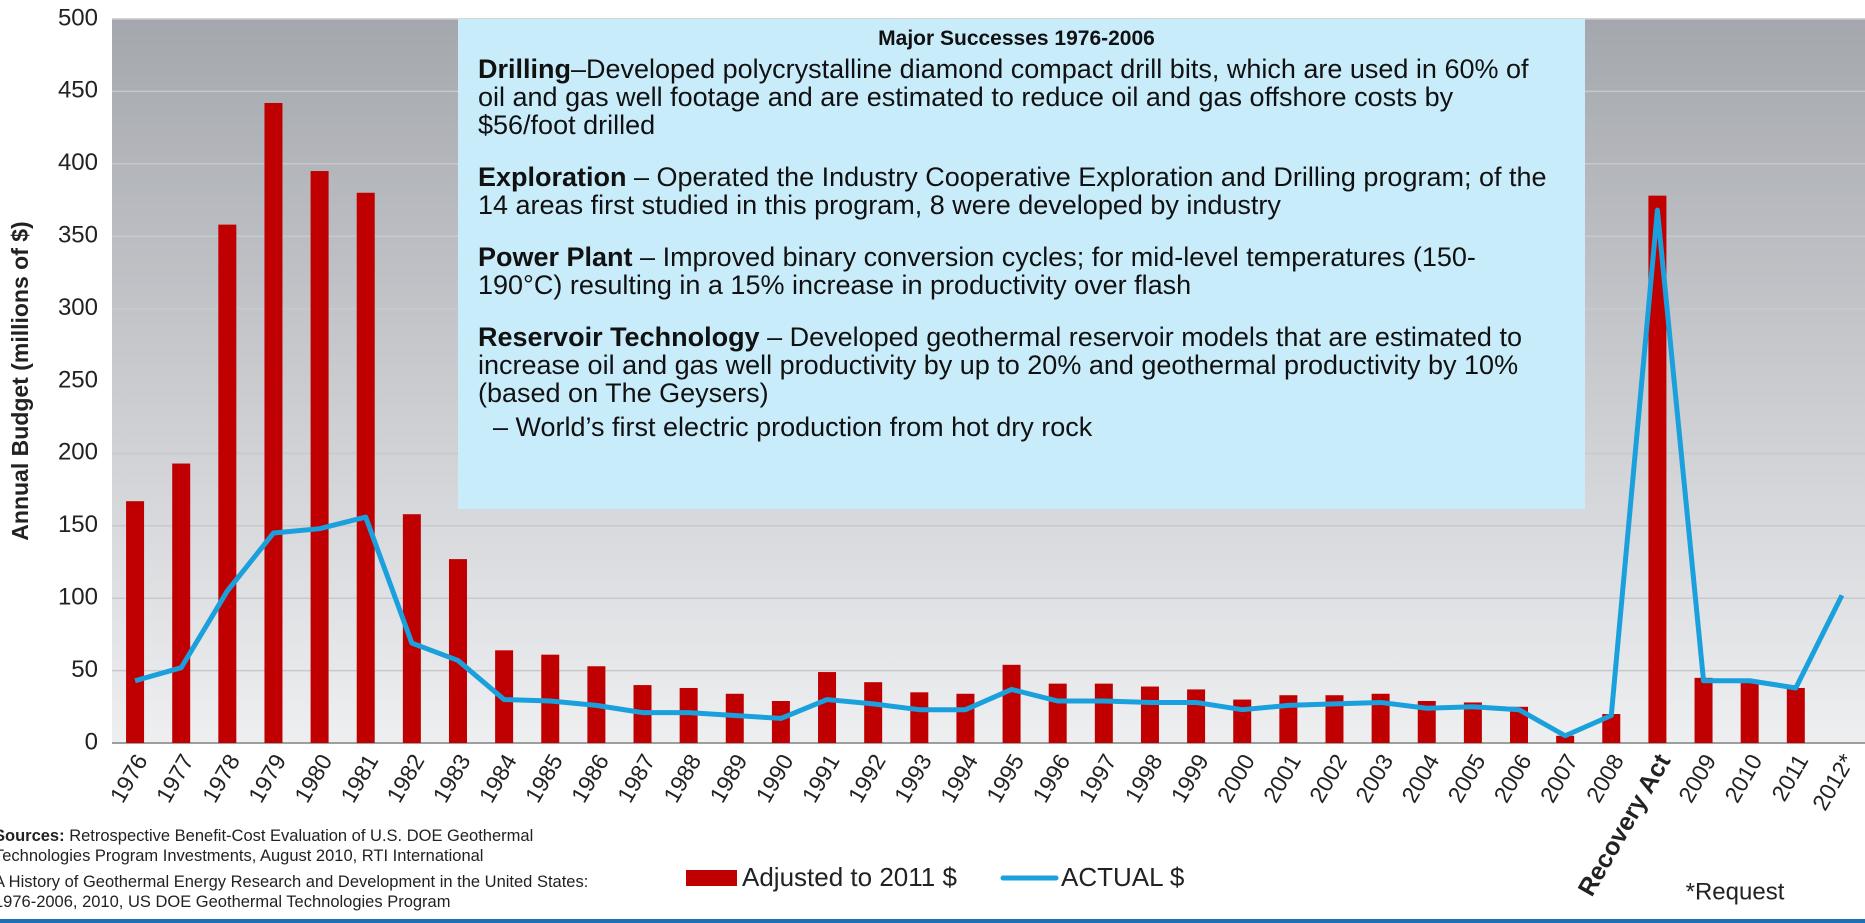 This screenshot has height=923, width=1865. I want to click on legend-swatch, so click(711, 878).